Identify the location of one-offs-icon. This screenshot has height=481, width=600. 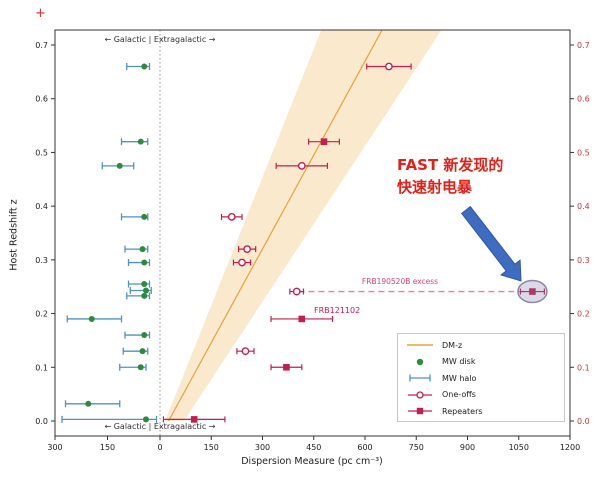
(420, 395).